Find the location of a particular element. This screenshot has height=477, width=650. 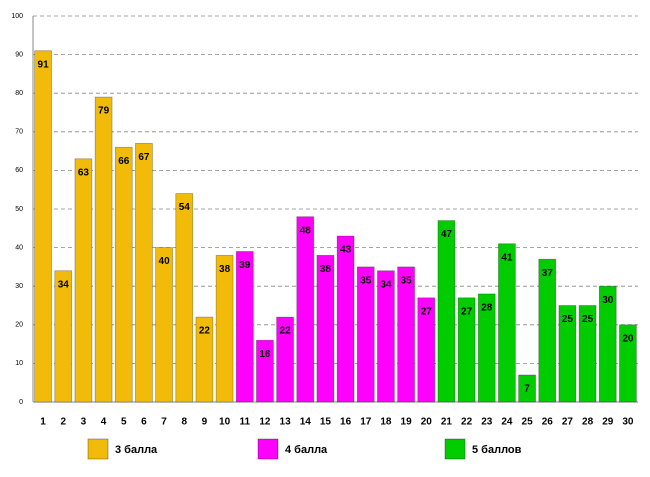

x-tick-label: 18 is located at coordinates (386, 422).